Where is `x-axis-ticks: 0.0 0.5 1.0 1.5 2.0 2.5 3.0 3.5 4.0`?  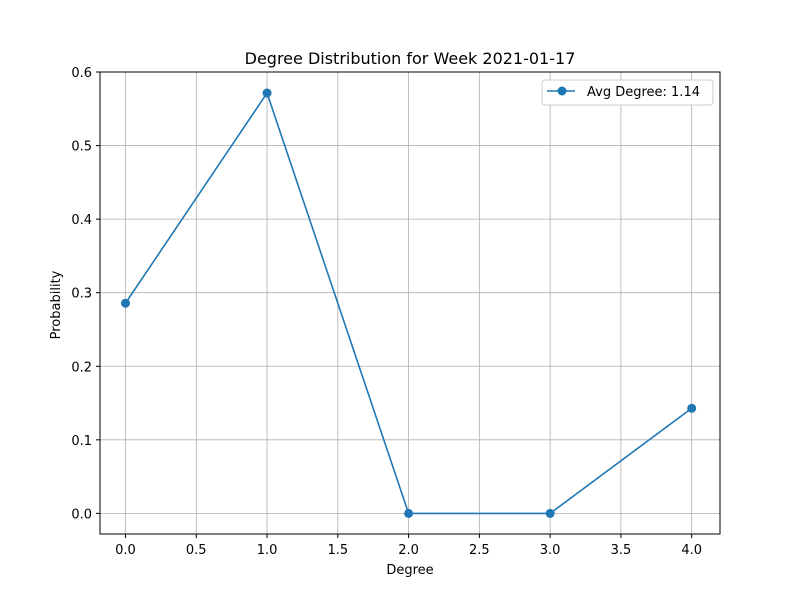 x-axis-ticks: 0.0 0.5 1.0 1.5 2.0 2.5 3.0 3.5 4.0 is located at coordinates (408, 546).